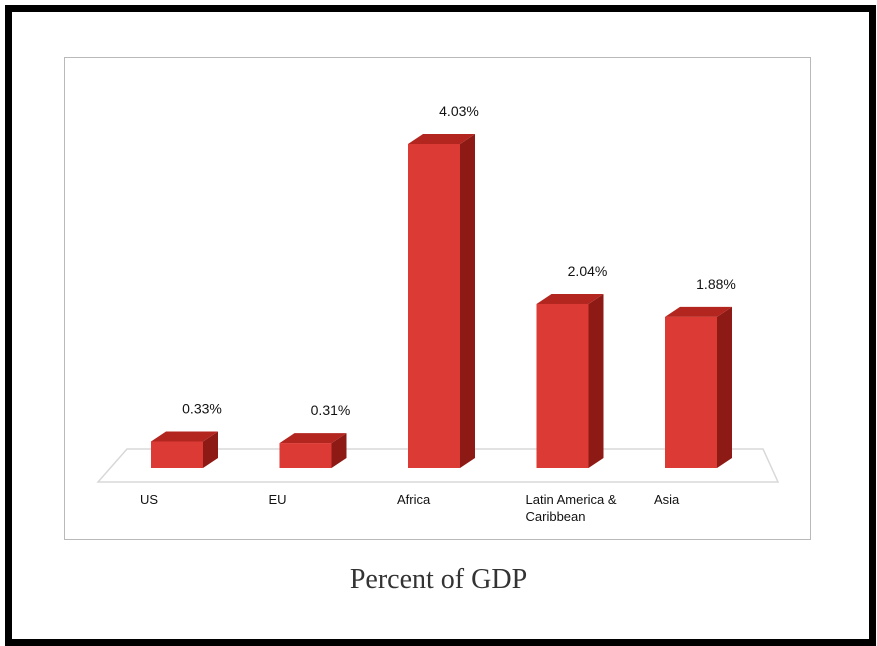 The image size is (877, 646). What do you see at coordinates (588, 271) in the screenshot?
I see `value-label-latin-america-caribbean: 2.04%` at bounding box center [588, 271].